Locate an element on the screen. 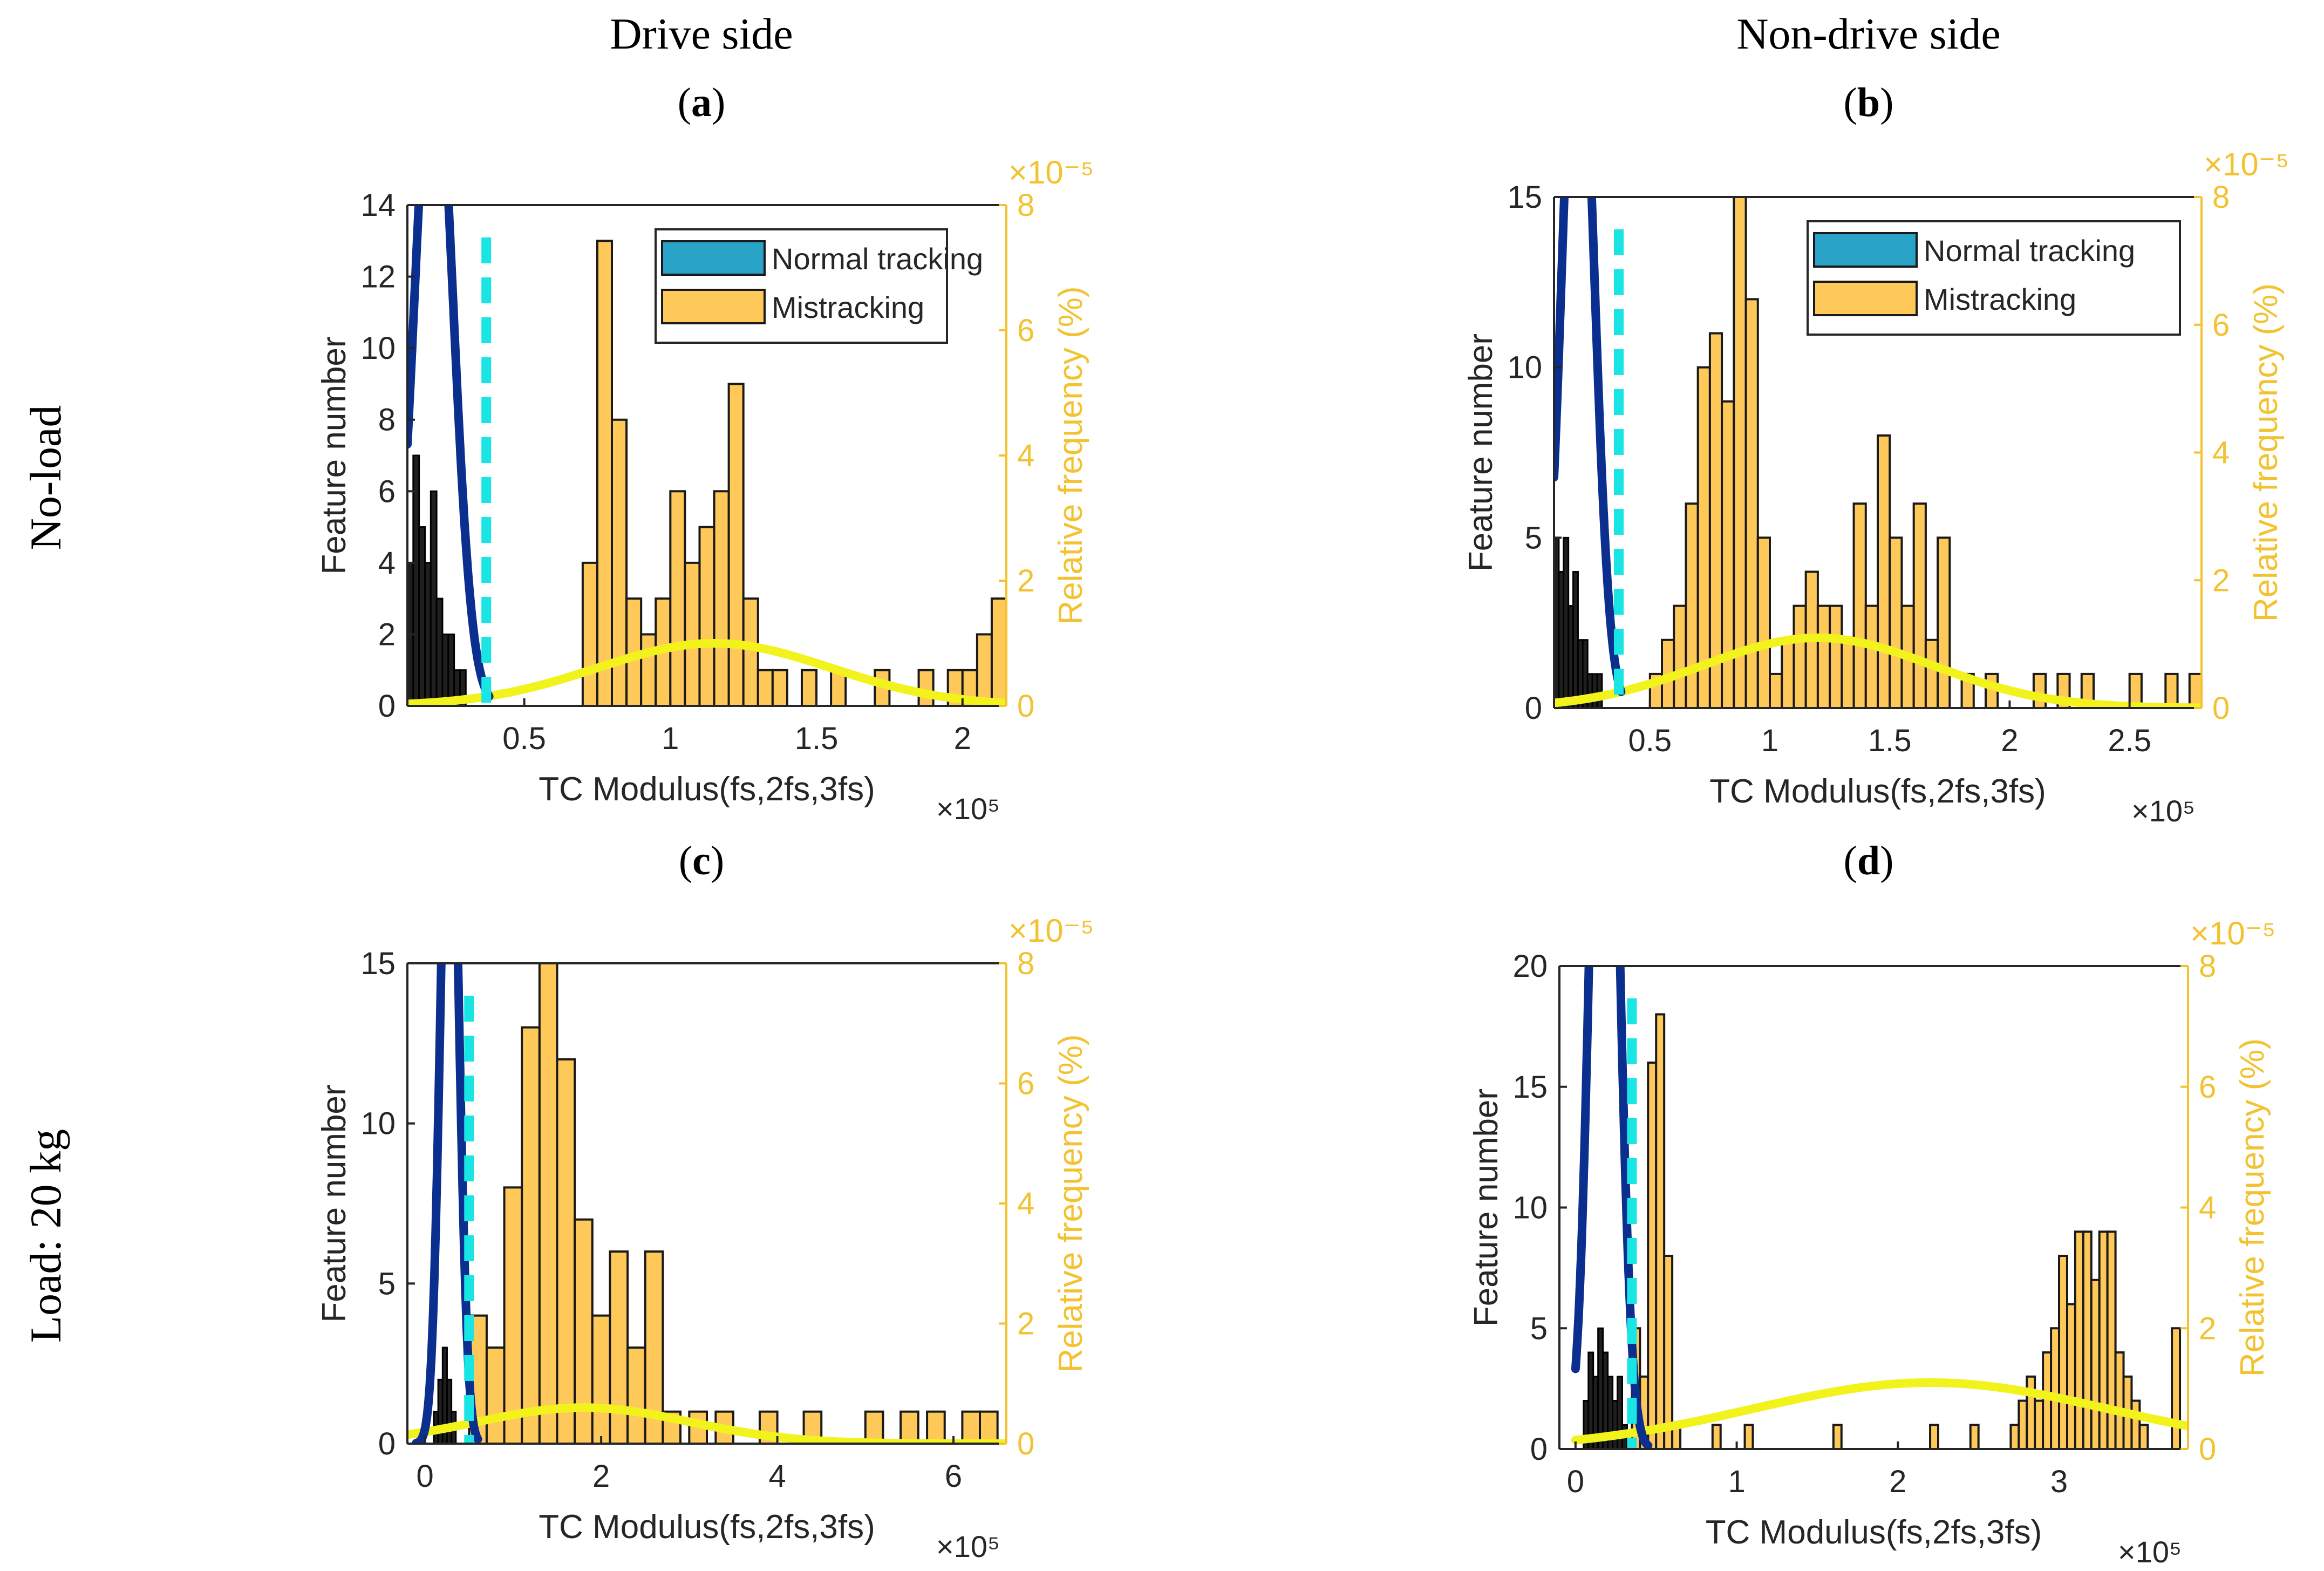 The width and height of the screenshot is (2324, 1571). y-tick-label: 4 is located at coordinates (387, 563).